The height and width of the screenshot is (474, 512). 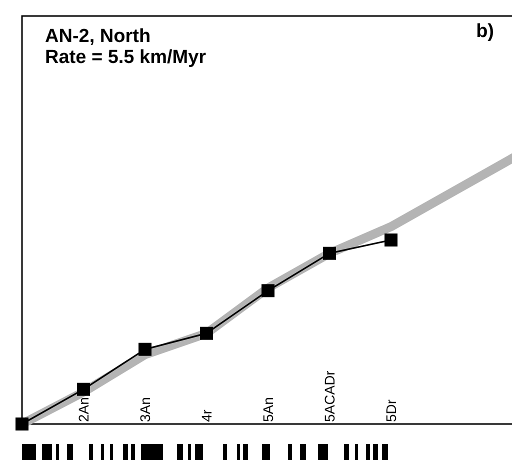 I want to click on x-tick-label: 5Dr, so click(x=391, y=410).